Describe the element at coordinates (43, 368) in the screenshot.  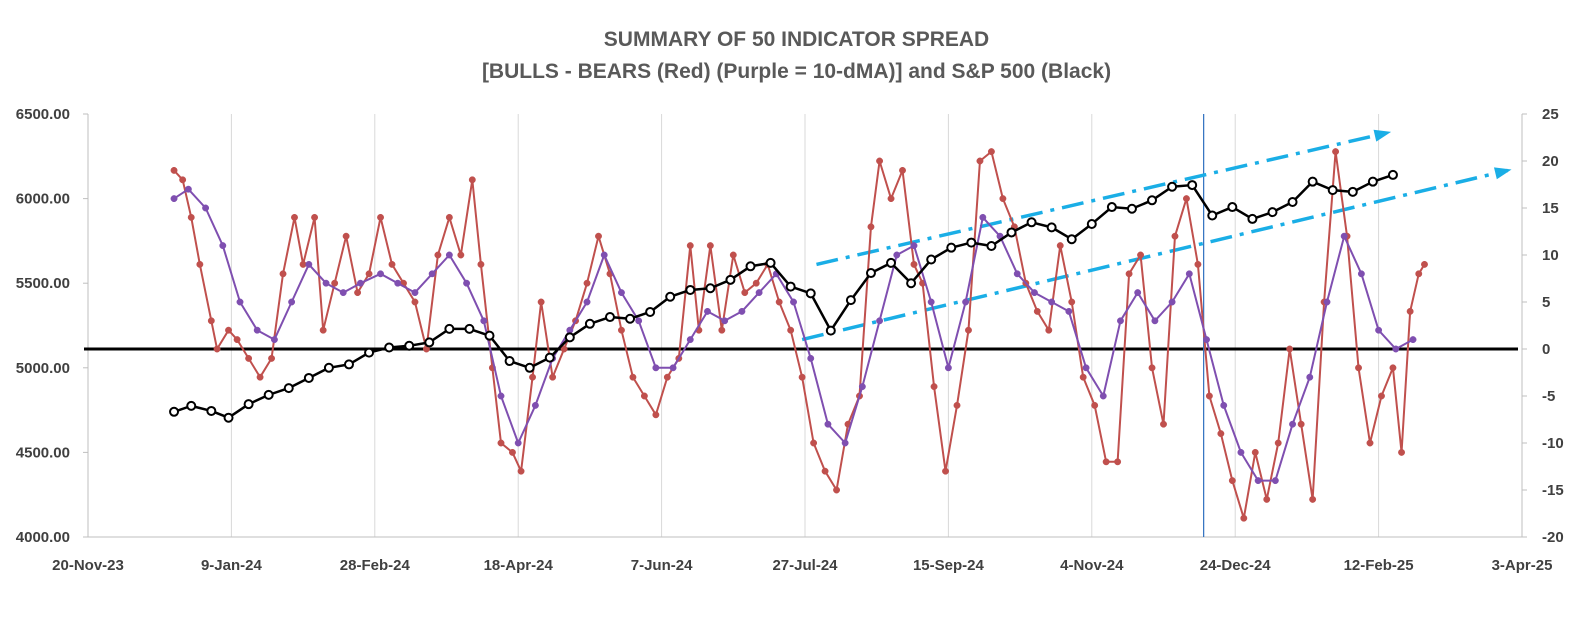
I see `y-left-tick-label: 5000.00` at that location.